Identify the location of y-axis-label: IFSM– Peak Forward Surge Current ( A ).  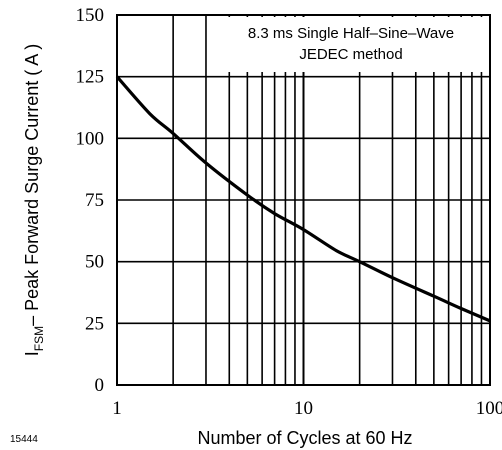
(34, 200).